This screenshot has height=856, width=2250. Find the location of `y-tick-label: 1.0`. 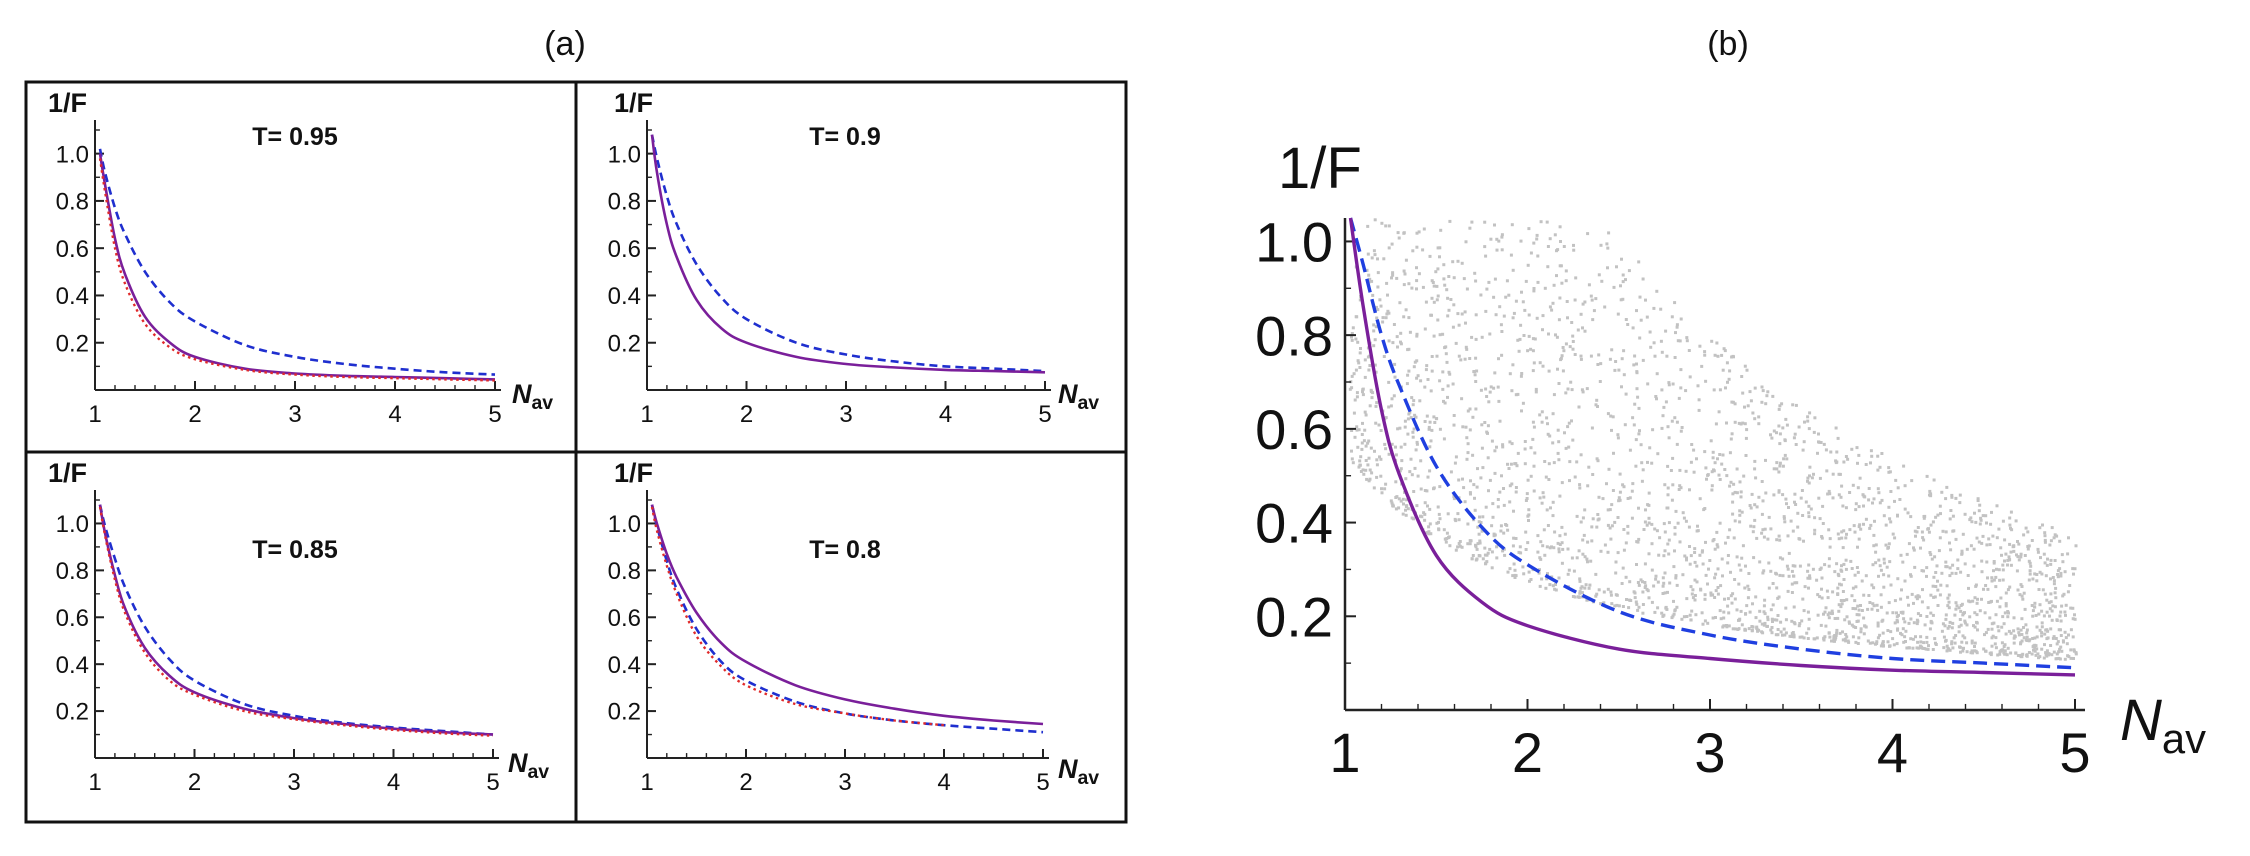

y-tick-label: 1.0 is located at coordinates (72, 154).